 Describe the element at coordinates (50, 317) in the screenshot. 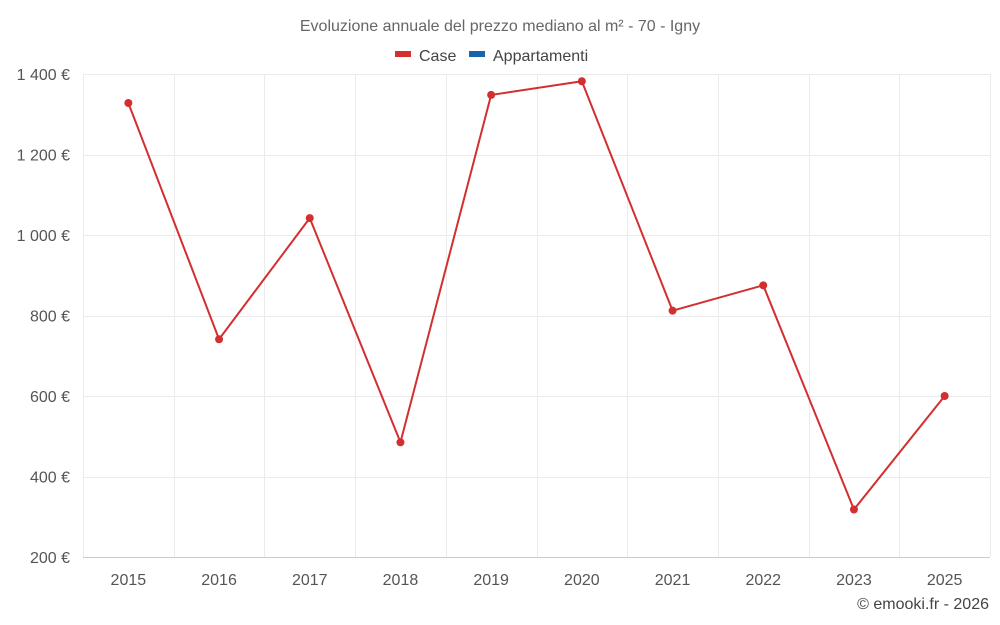

I see `y-tick-label: 800 €` at that location.